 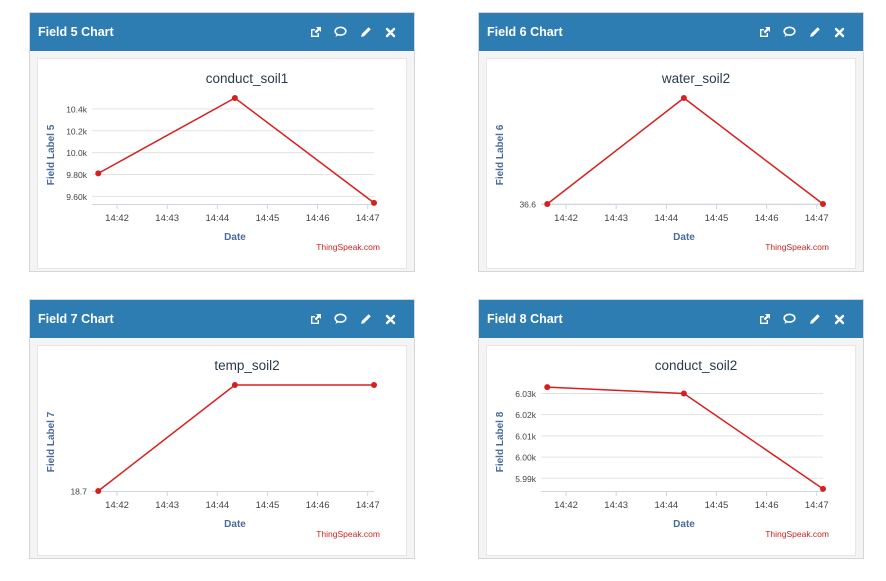 What do you see at coordinates (500, 154) in the screenshot?
I see `y-axis-label: Field Label 6` at bounding box center [500, 154].